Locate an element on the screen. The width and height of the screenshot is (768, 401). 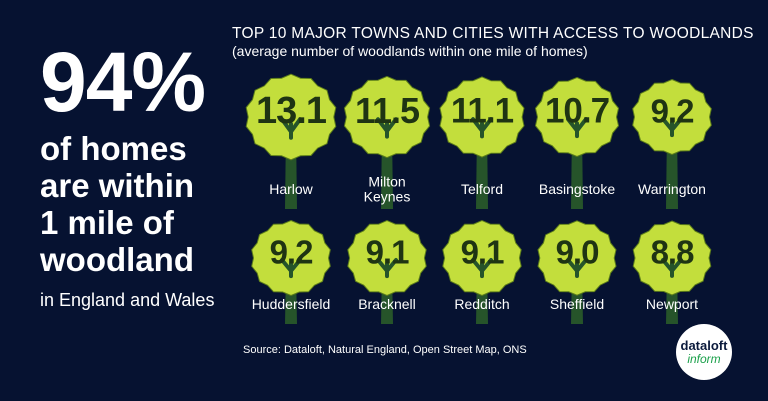
data-label: 8.8 is located at coordinates (673, 251).